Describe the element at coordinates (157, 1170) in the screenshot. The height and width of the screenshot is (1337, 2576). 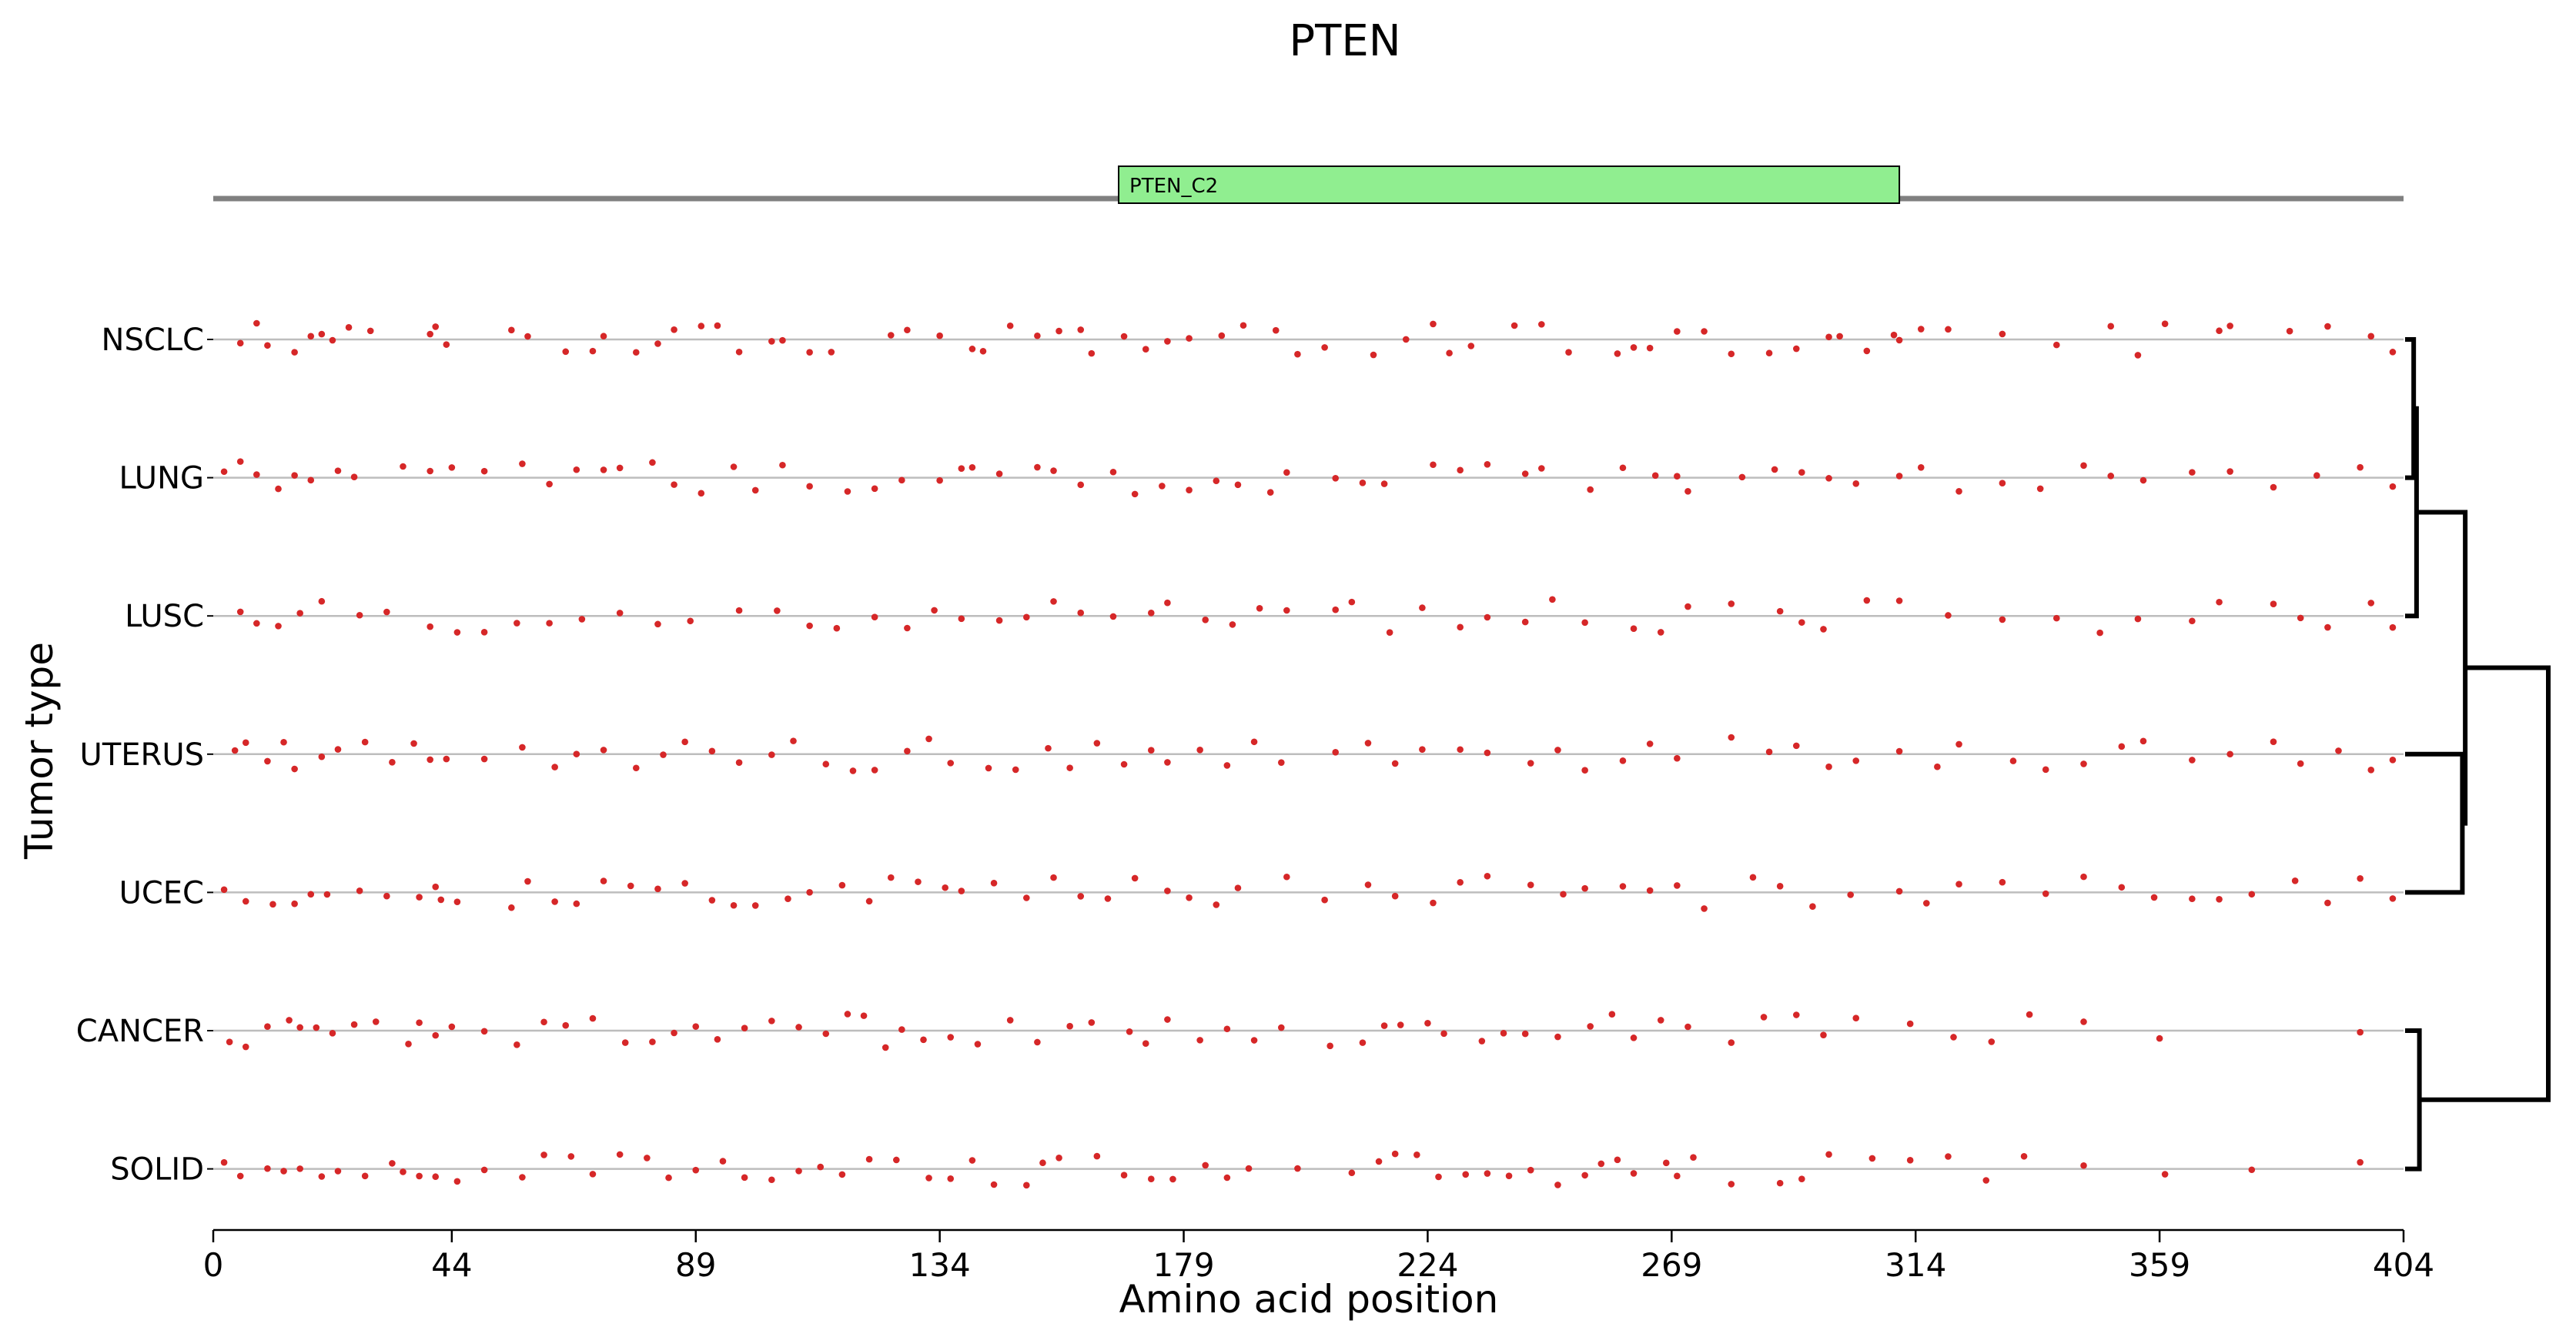
I see `row-label-solid: SOLID` at that location.